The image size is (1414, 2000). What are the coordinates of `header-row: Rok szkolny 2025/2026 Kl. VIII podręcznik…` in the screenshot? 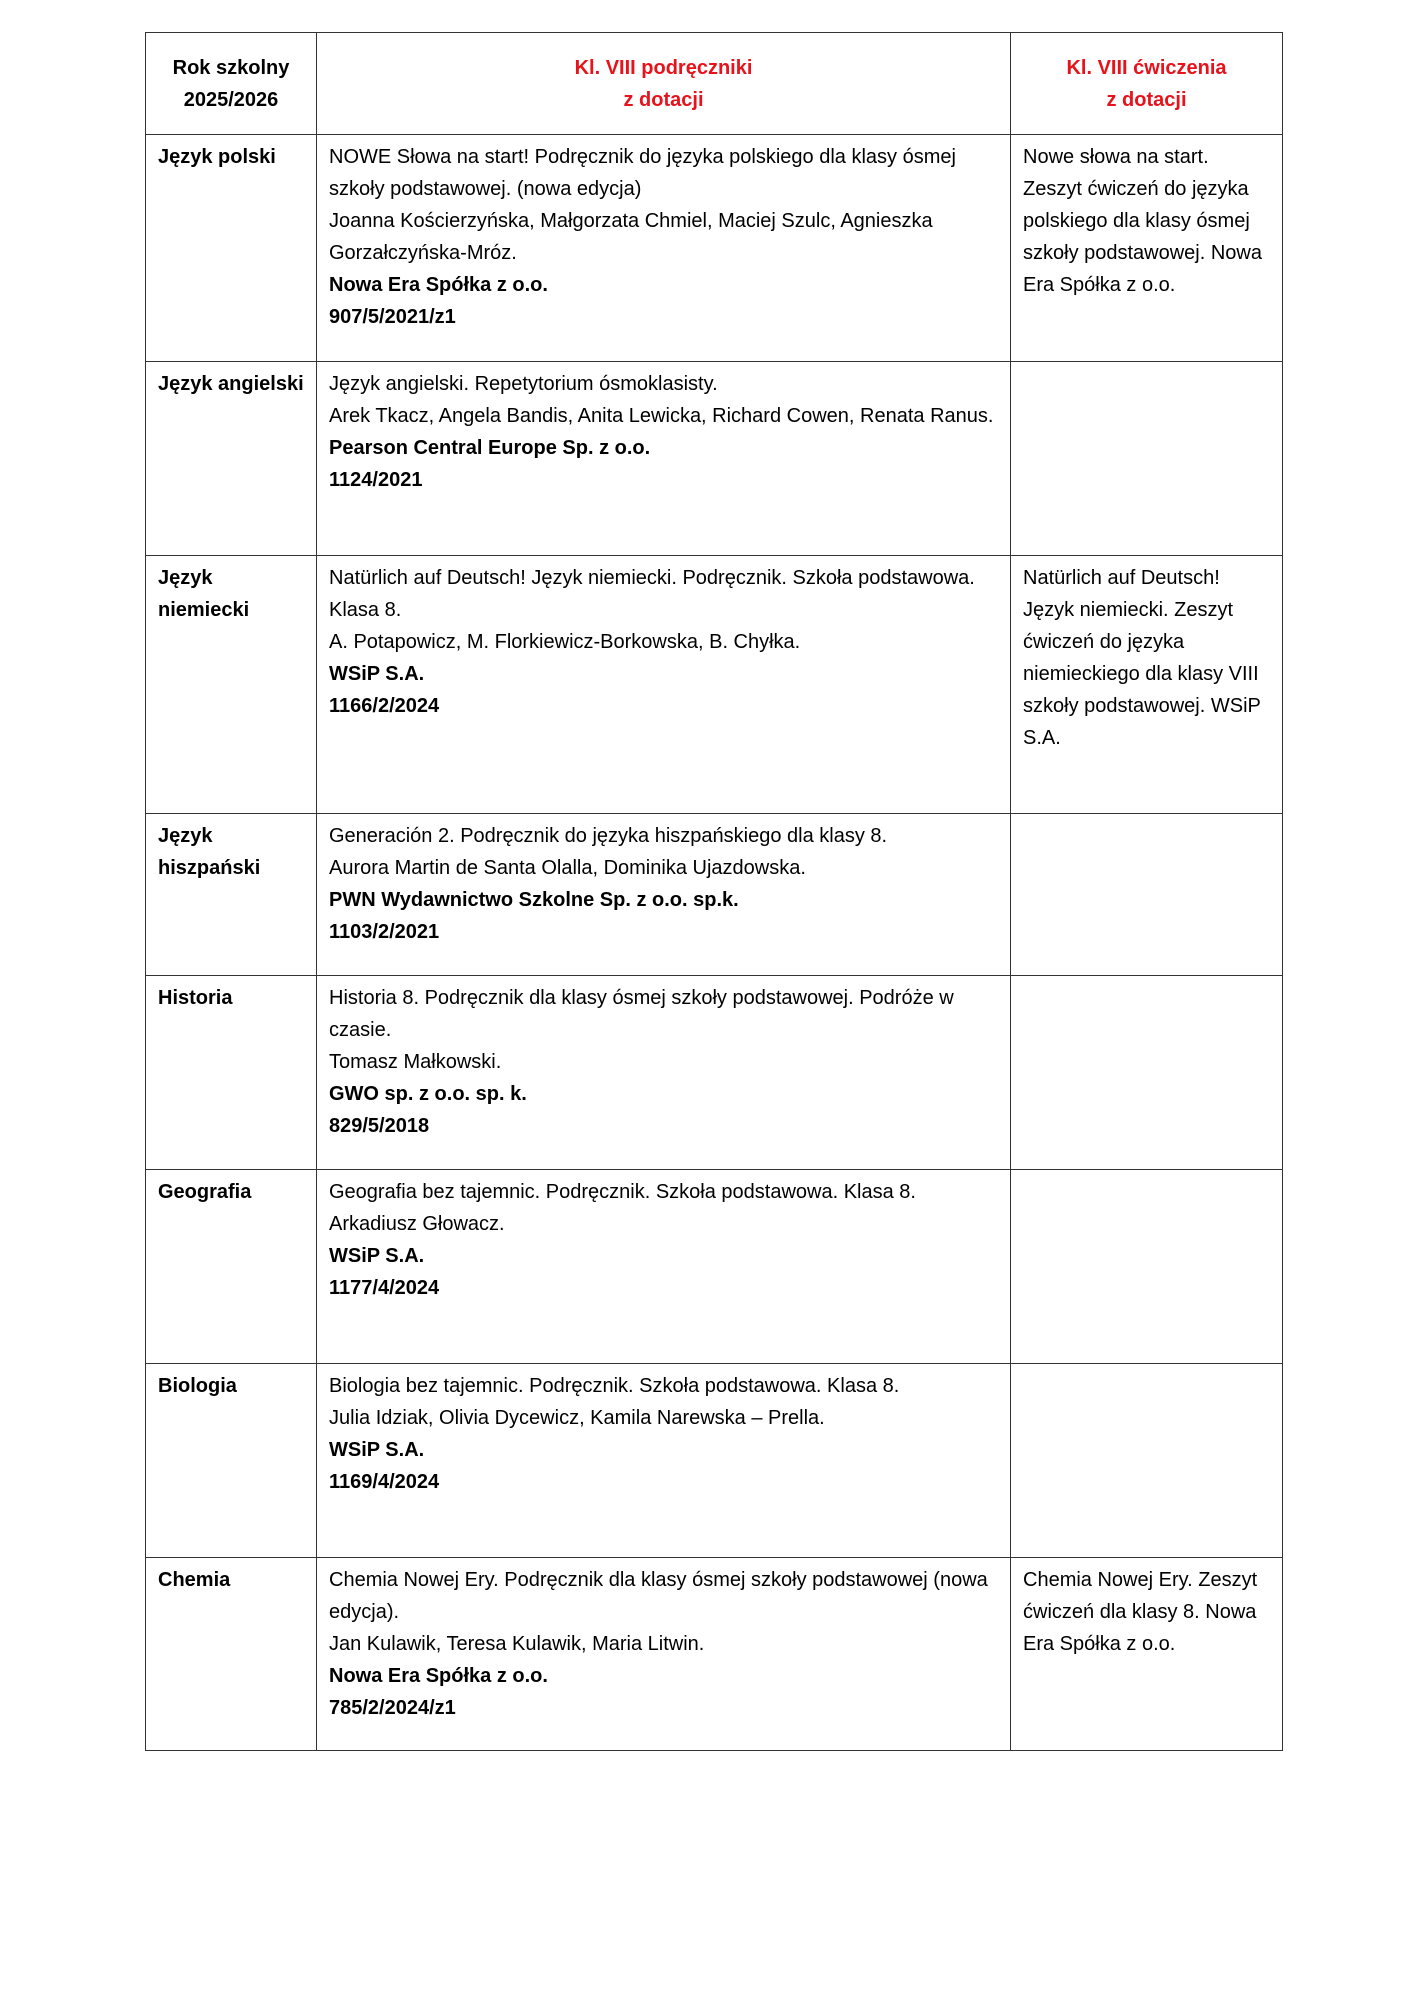 It's located at (714, 83).